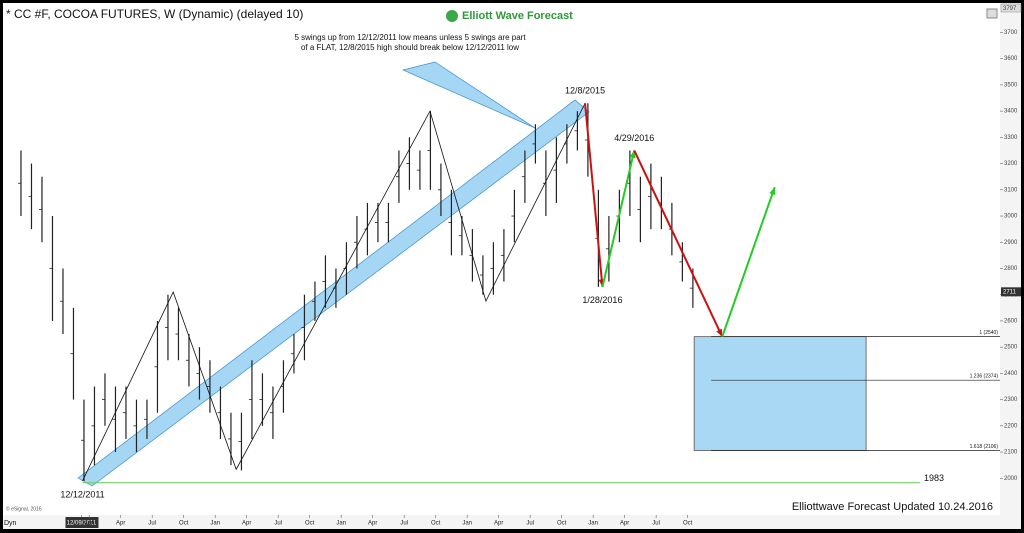  I want to click on last-price-box, so click(1011, 292).